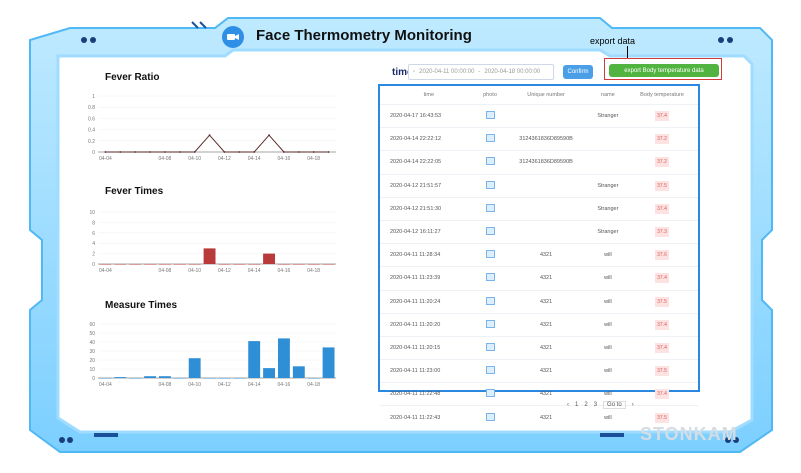 The image size is (801, 473). I want to click on table-row: 2020-04-11 11:28:34 4321 will 37.6, so click(539, 255).